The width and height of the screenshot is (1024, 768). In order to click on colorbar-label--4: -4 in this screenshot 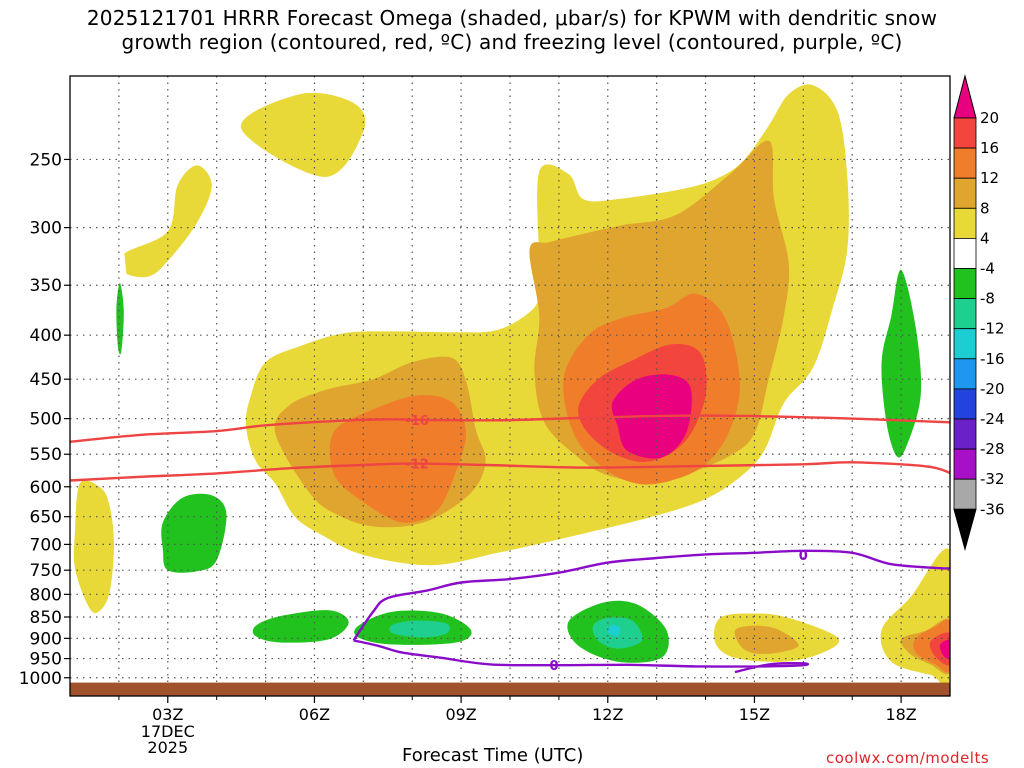, I will do `click(987, 269)`.